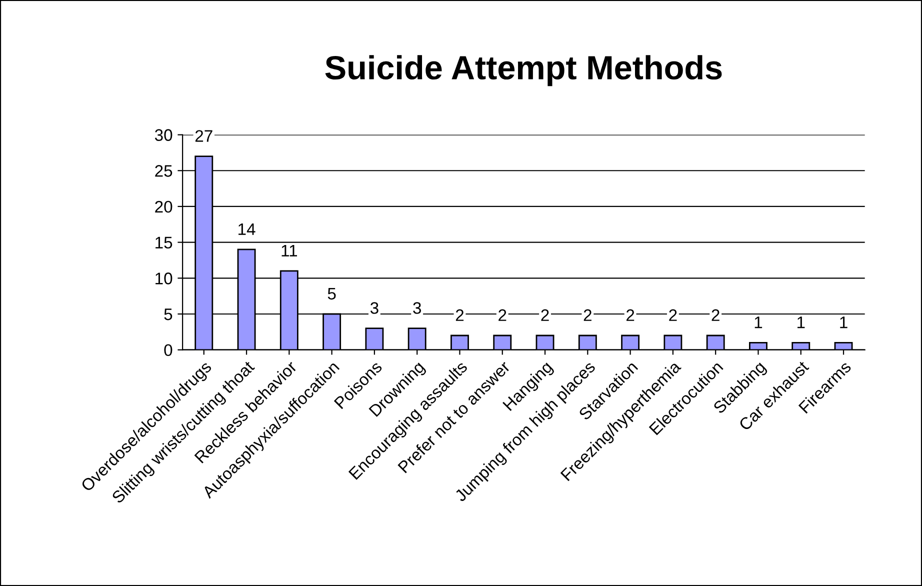 The width and height of the screenshot is (922, 586). What do you see at coordinates (247, 229) in the screenshot?
I see `data-label: 14` at bounding box center [247, 229].